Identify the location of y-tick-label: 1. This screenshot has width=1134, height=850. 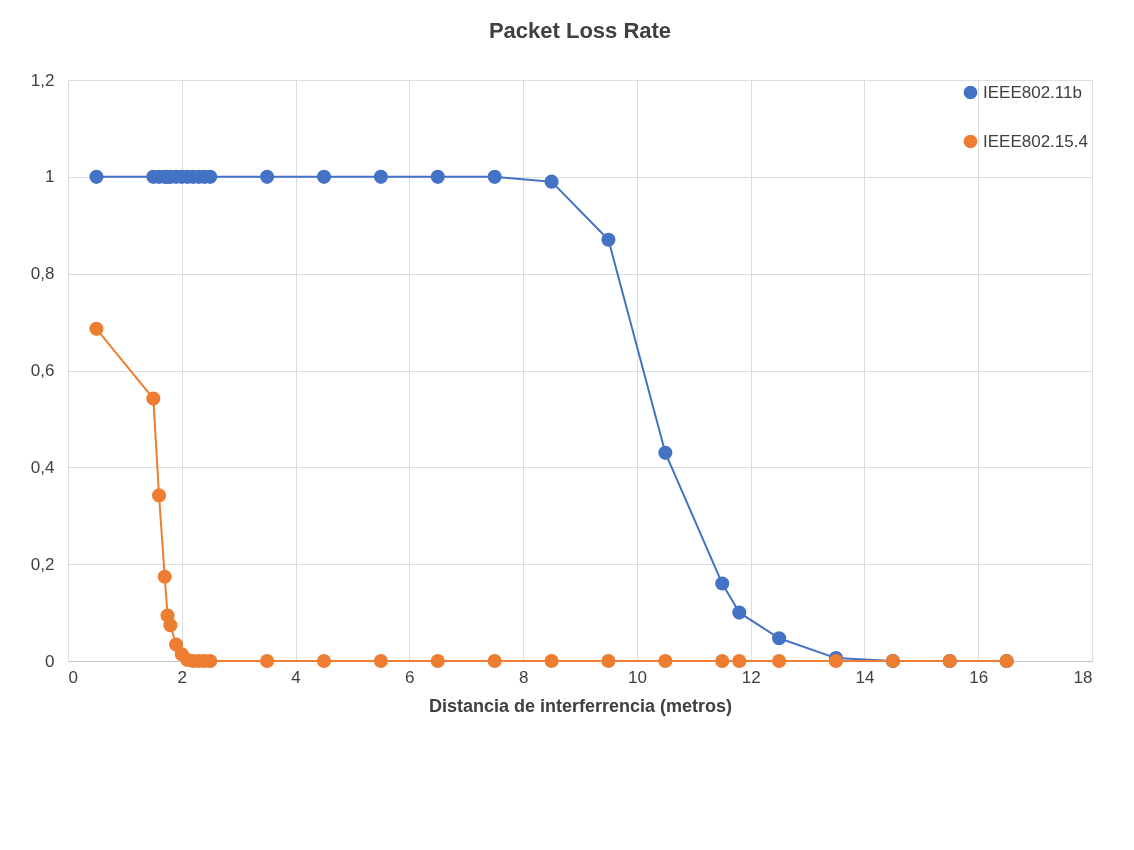
(50, 177).